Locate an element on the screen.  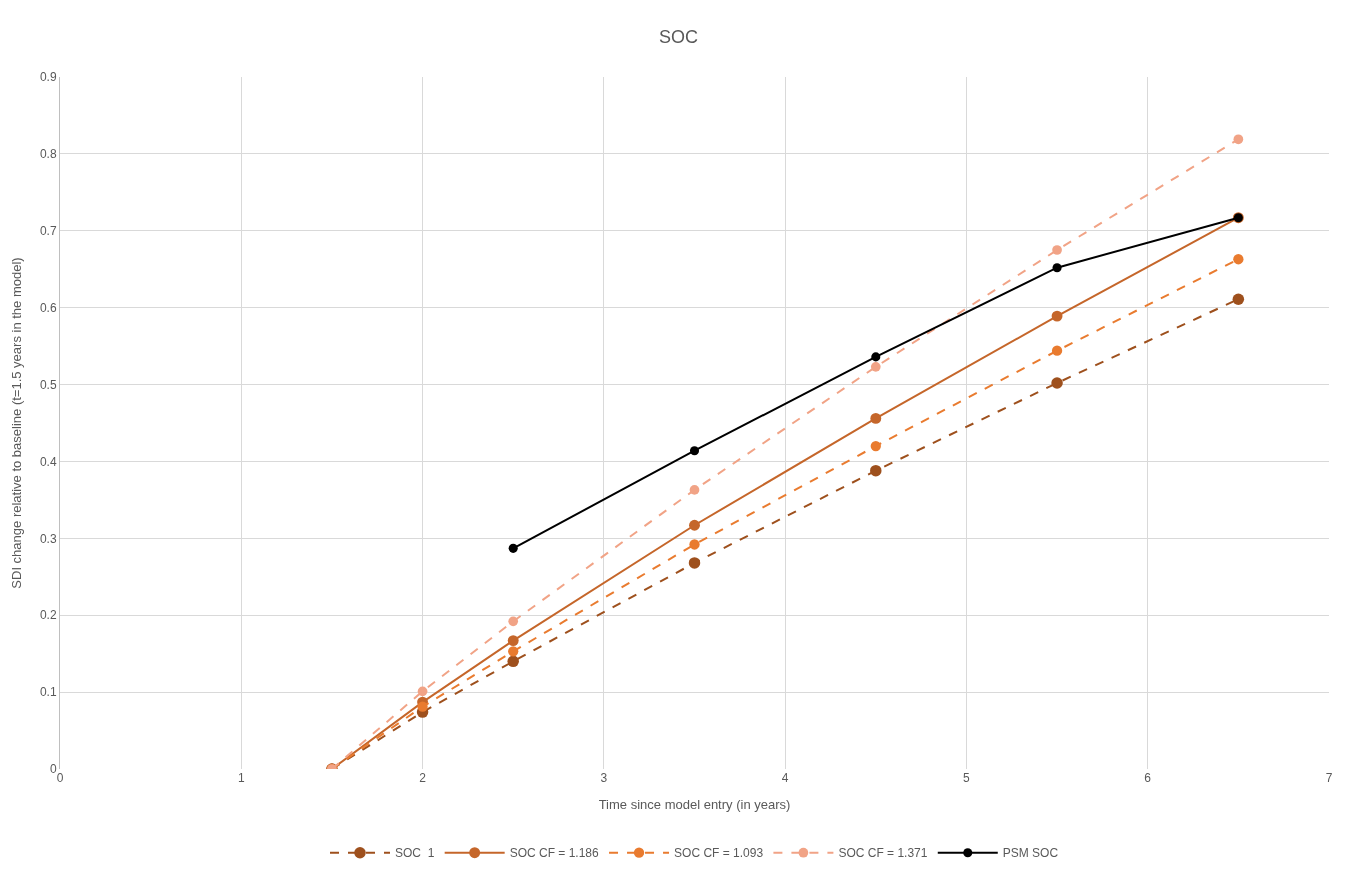
y-tick-label: 0.1 is located at coordinates (48, 692).